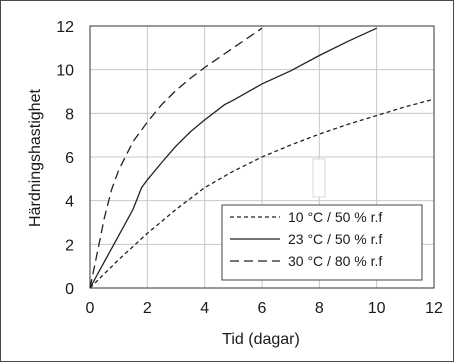 This screenshot has height=362, width=454. Describe the element at coordinates (377, 308) in the screenshot. I see `x-tick-label: 10` at that location.